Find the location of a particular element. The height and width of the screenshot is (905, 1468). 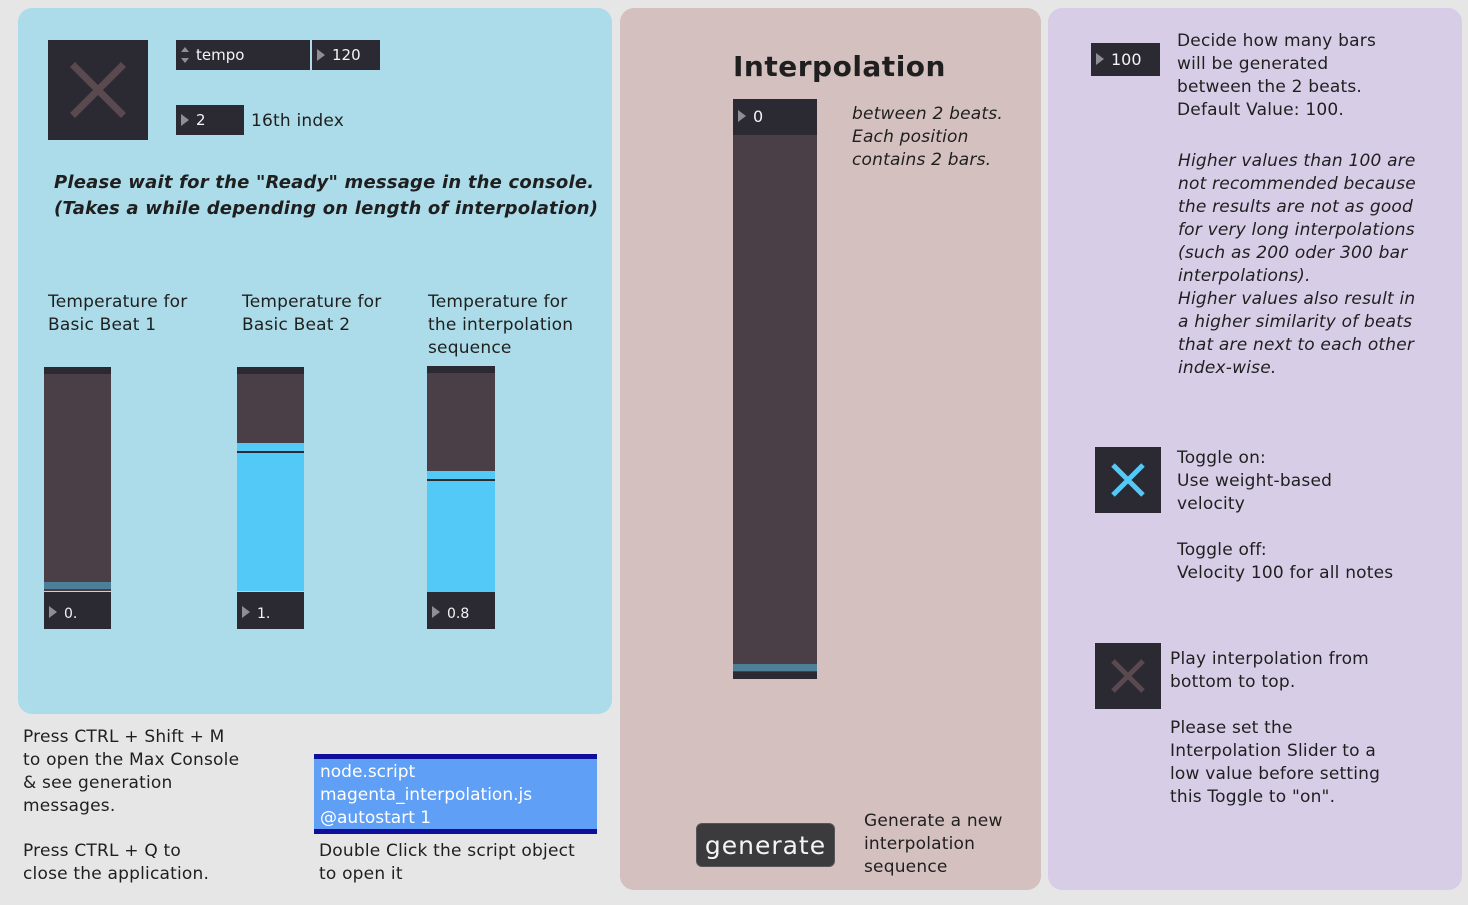

tempo-label: tempo is located at coordinates (220, 55).